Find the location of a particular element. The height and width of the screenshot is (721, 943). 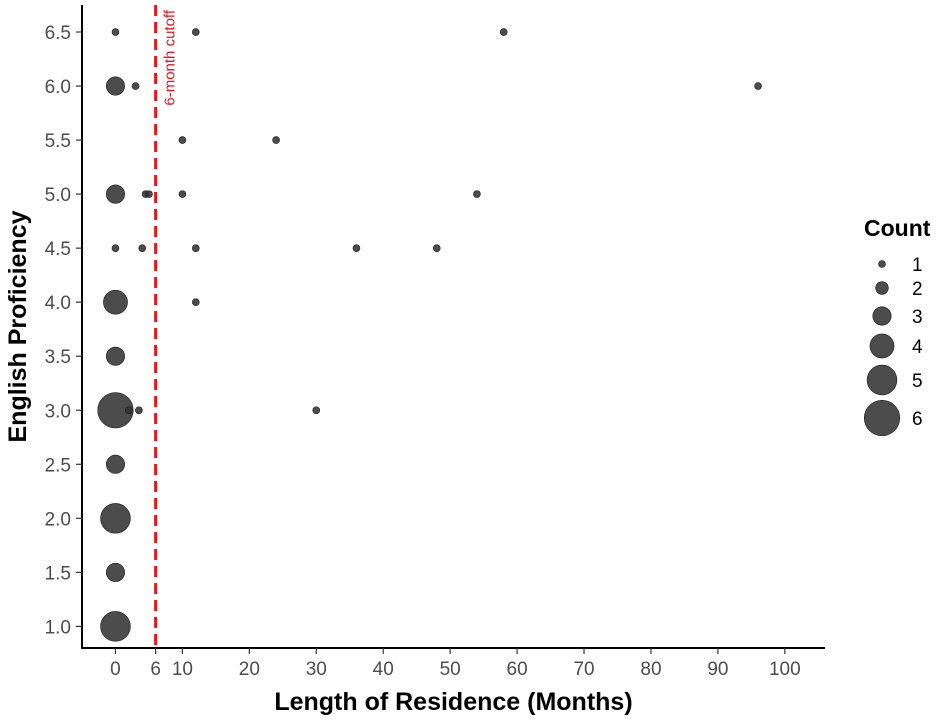

x-tick-label: 6 is located at coordinates (155, 669).